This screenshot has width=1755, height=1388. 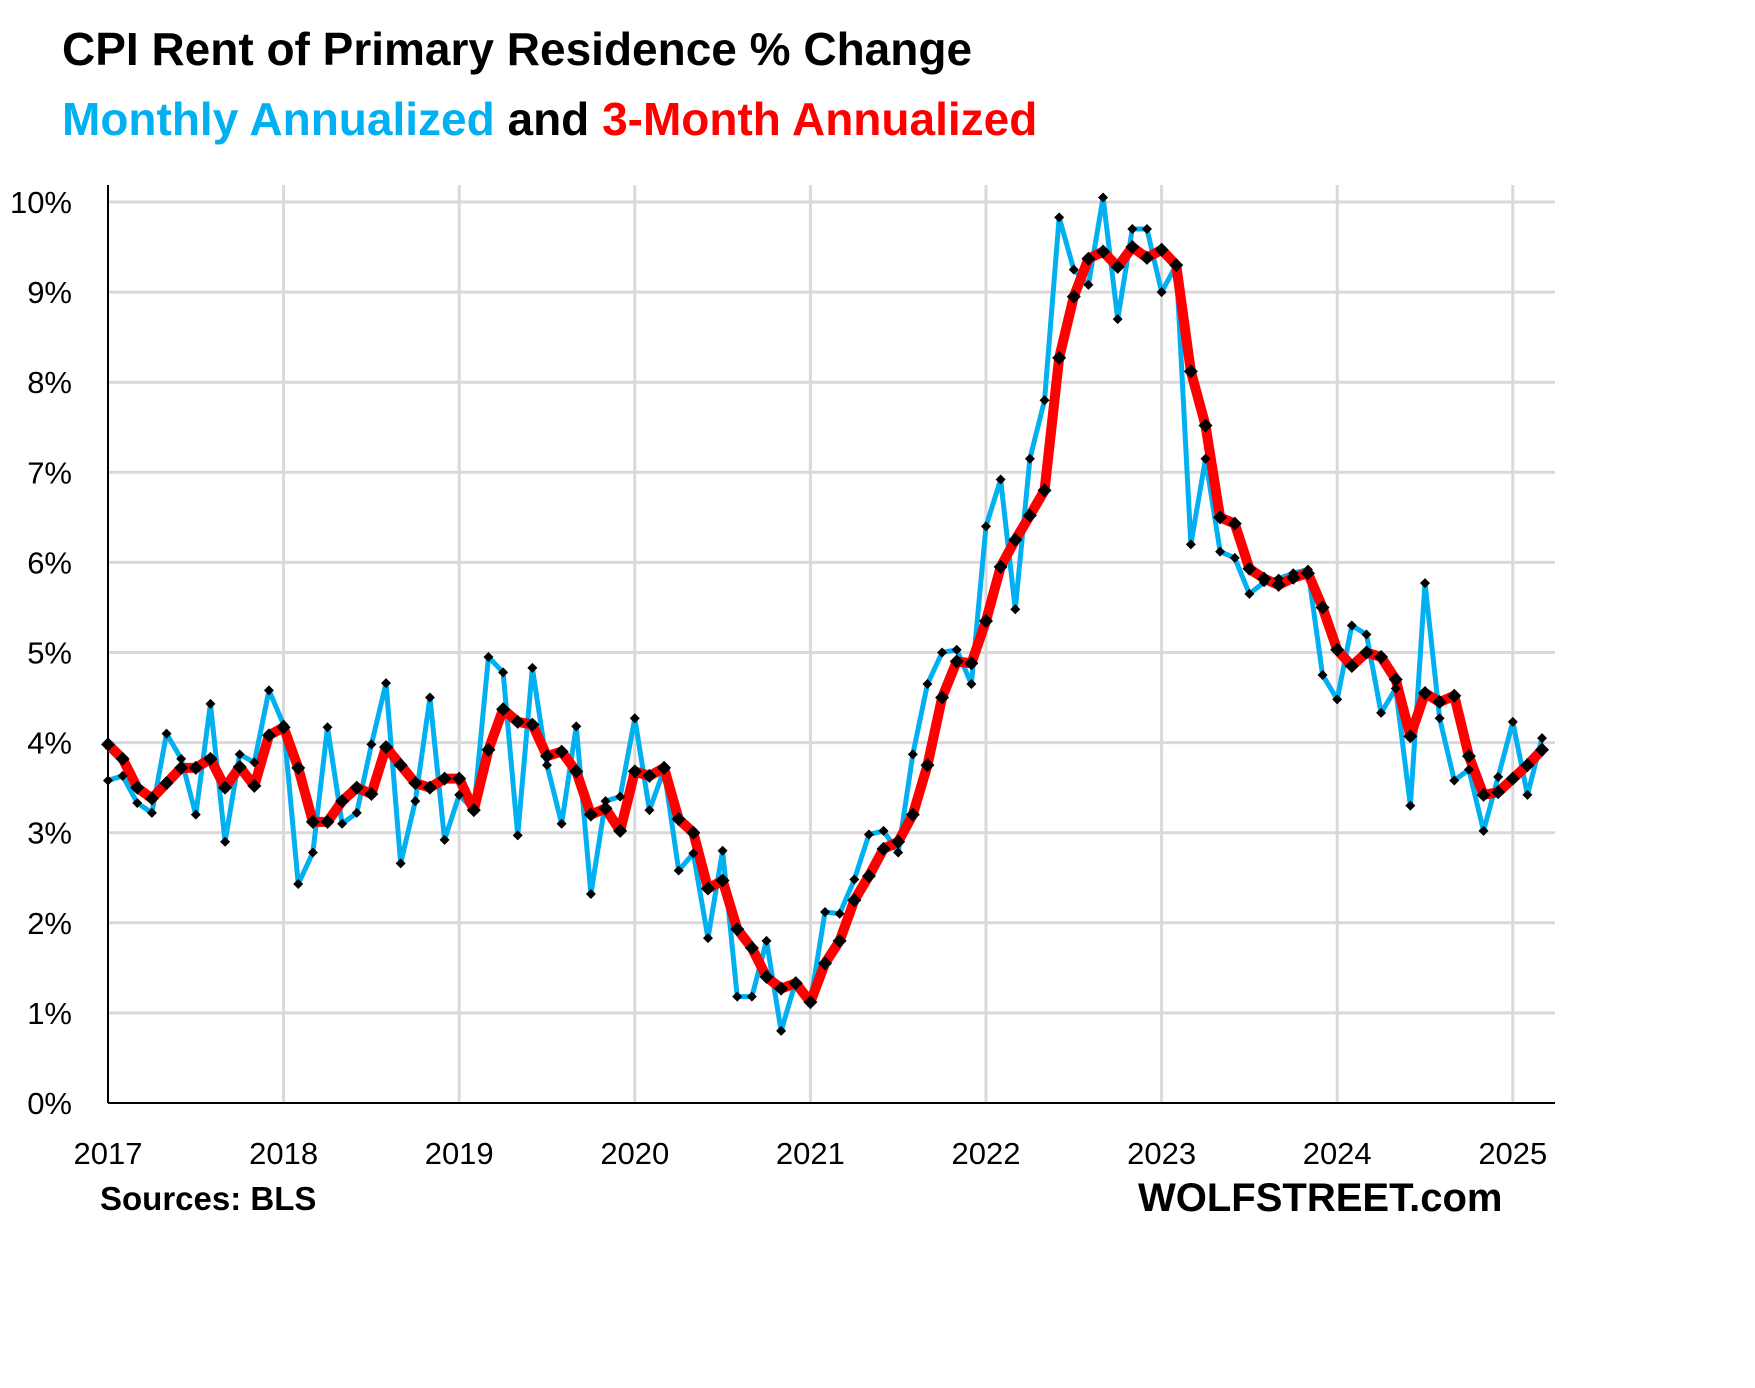 What do you see at coordinates (1337, 1153) in the screenshot?
I see `x-tick-label: 2024` at bounding box center [1337, 1153].